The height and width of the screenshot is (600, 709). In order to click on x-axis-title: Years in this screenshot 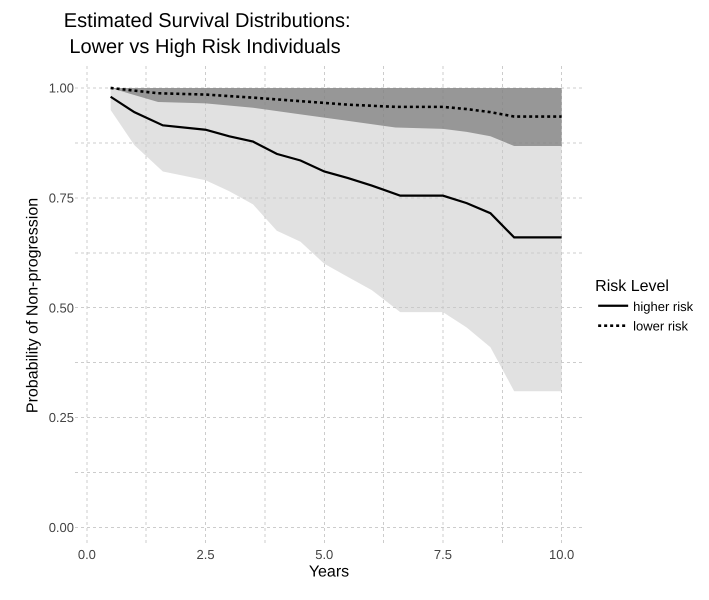, I will do `click(329, 572)`.